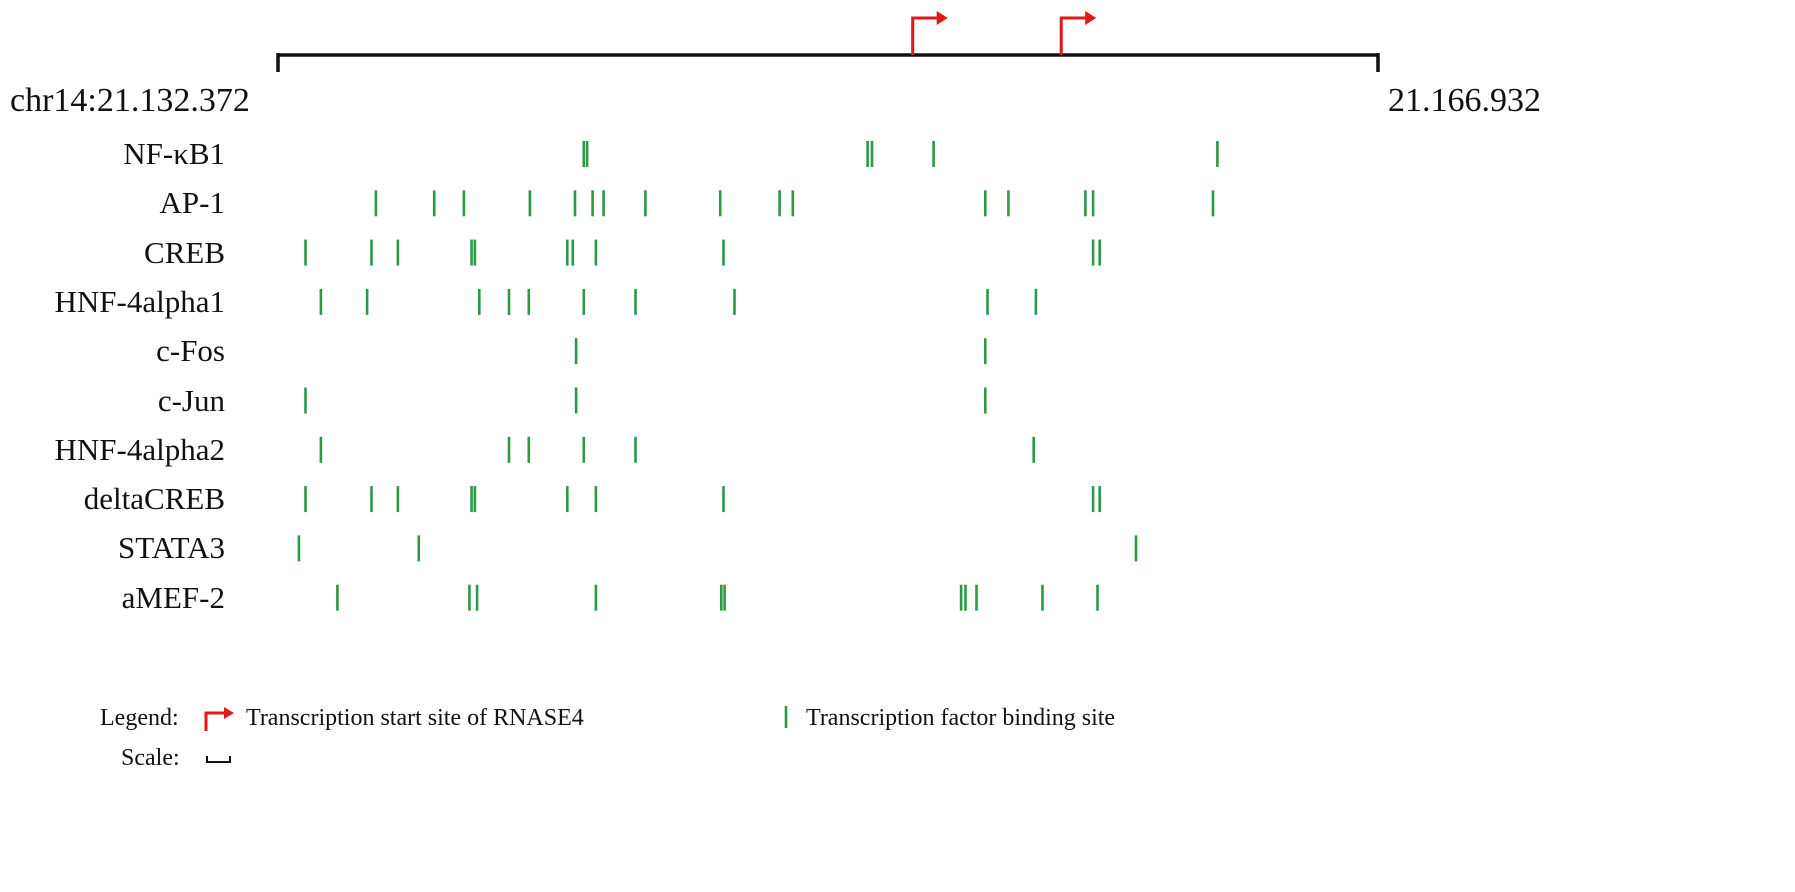 Image resolution: width=1795 pixels, height=892 pixels. What do you see at coordinates (174, 153) in the screenshot?
I see `factor-label: NF-κB1` at bounding box center [174, 153].